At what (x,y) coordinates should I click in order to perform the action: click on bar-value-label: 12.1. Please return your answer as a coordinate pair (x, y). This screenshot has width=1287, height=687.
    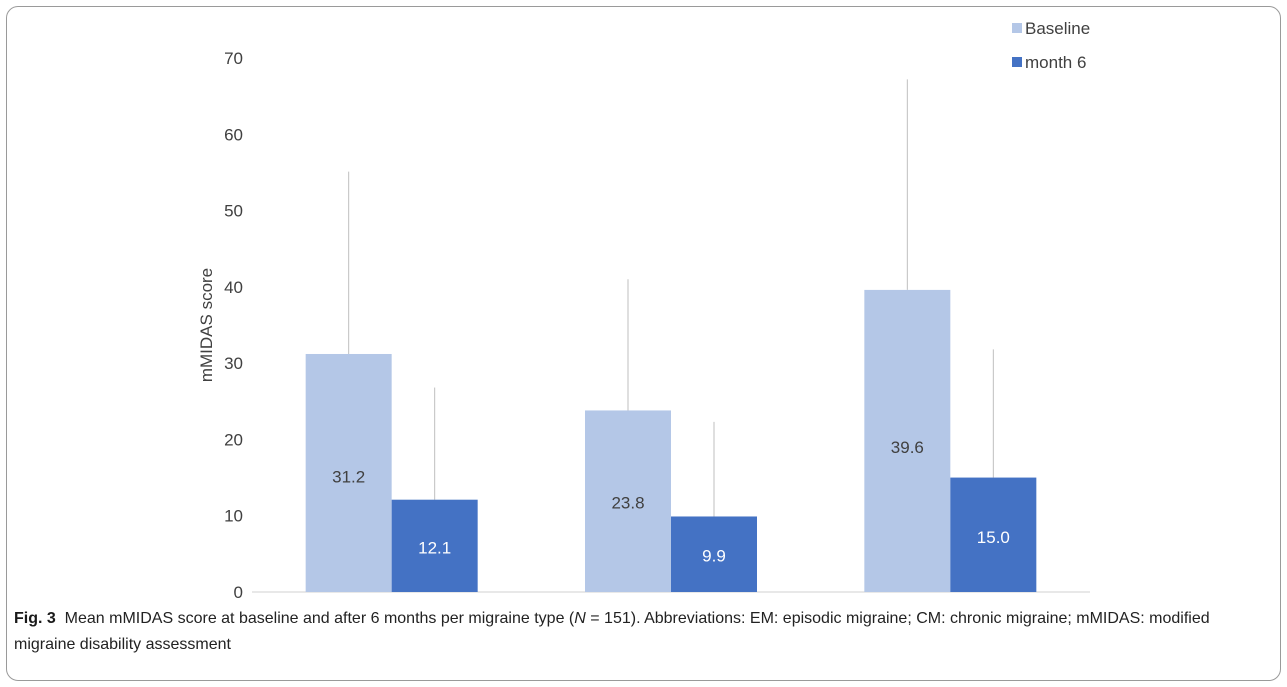
    Looking at the image, I should click on (434, 548).